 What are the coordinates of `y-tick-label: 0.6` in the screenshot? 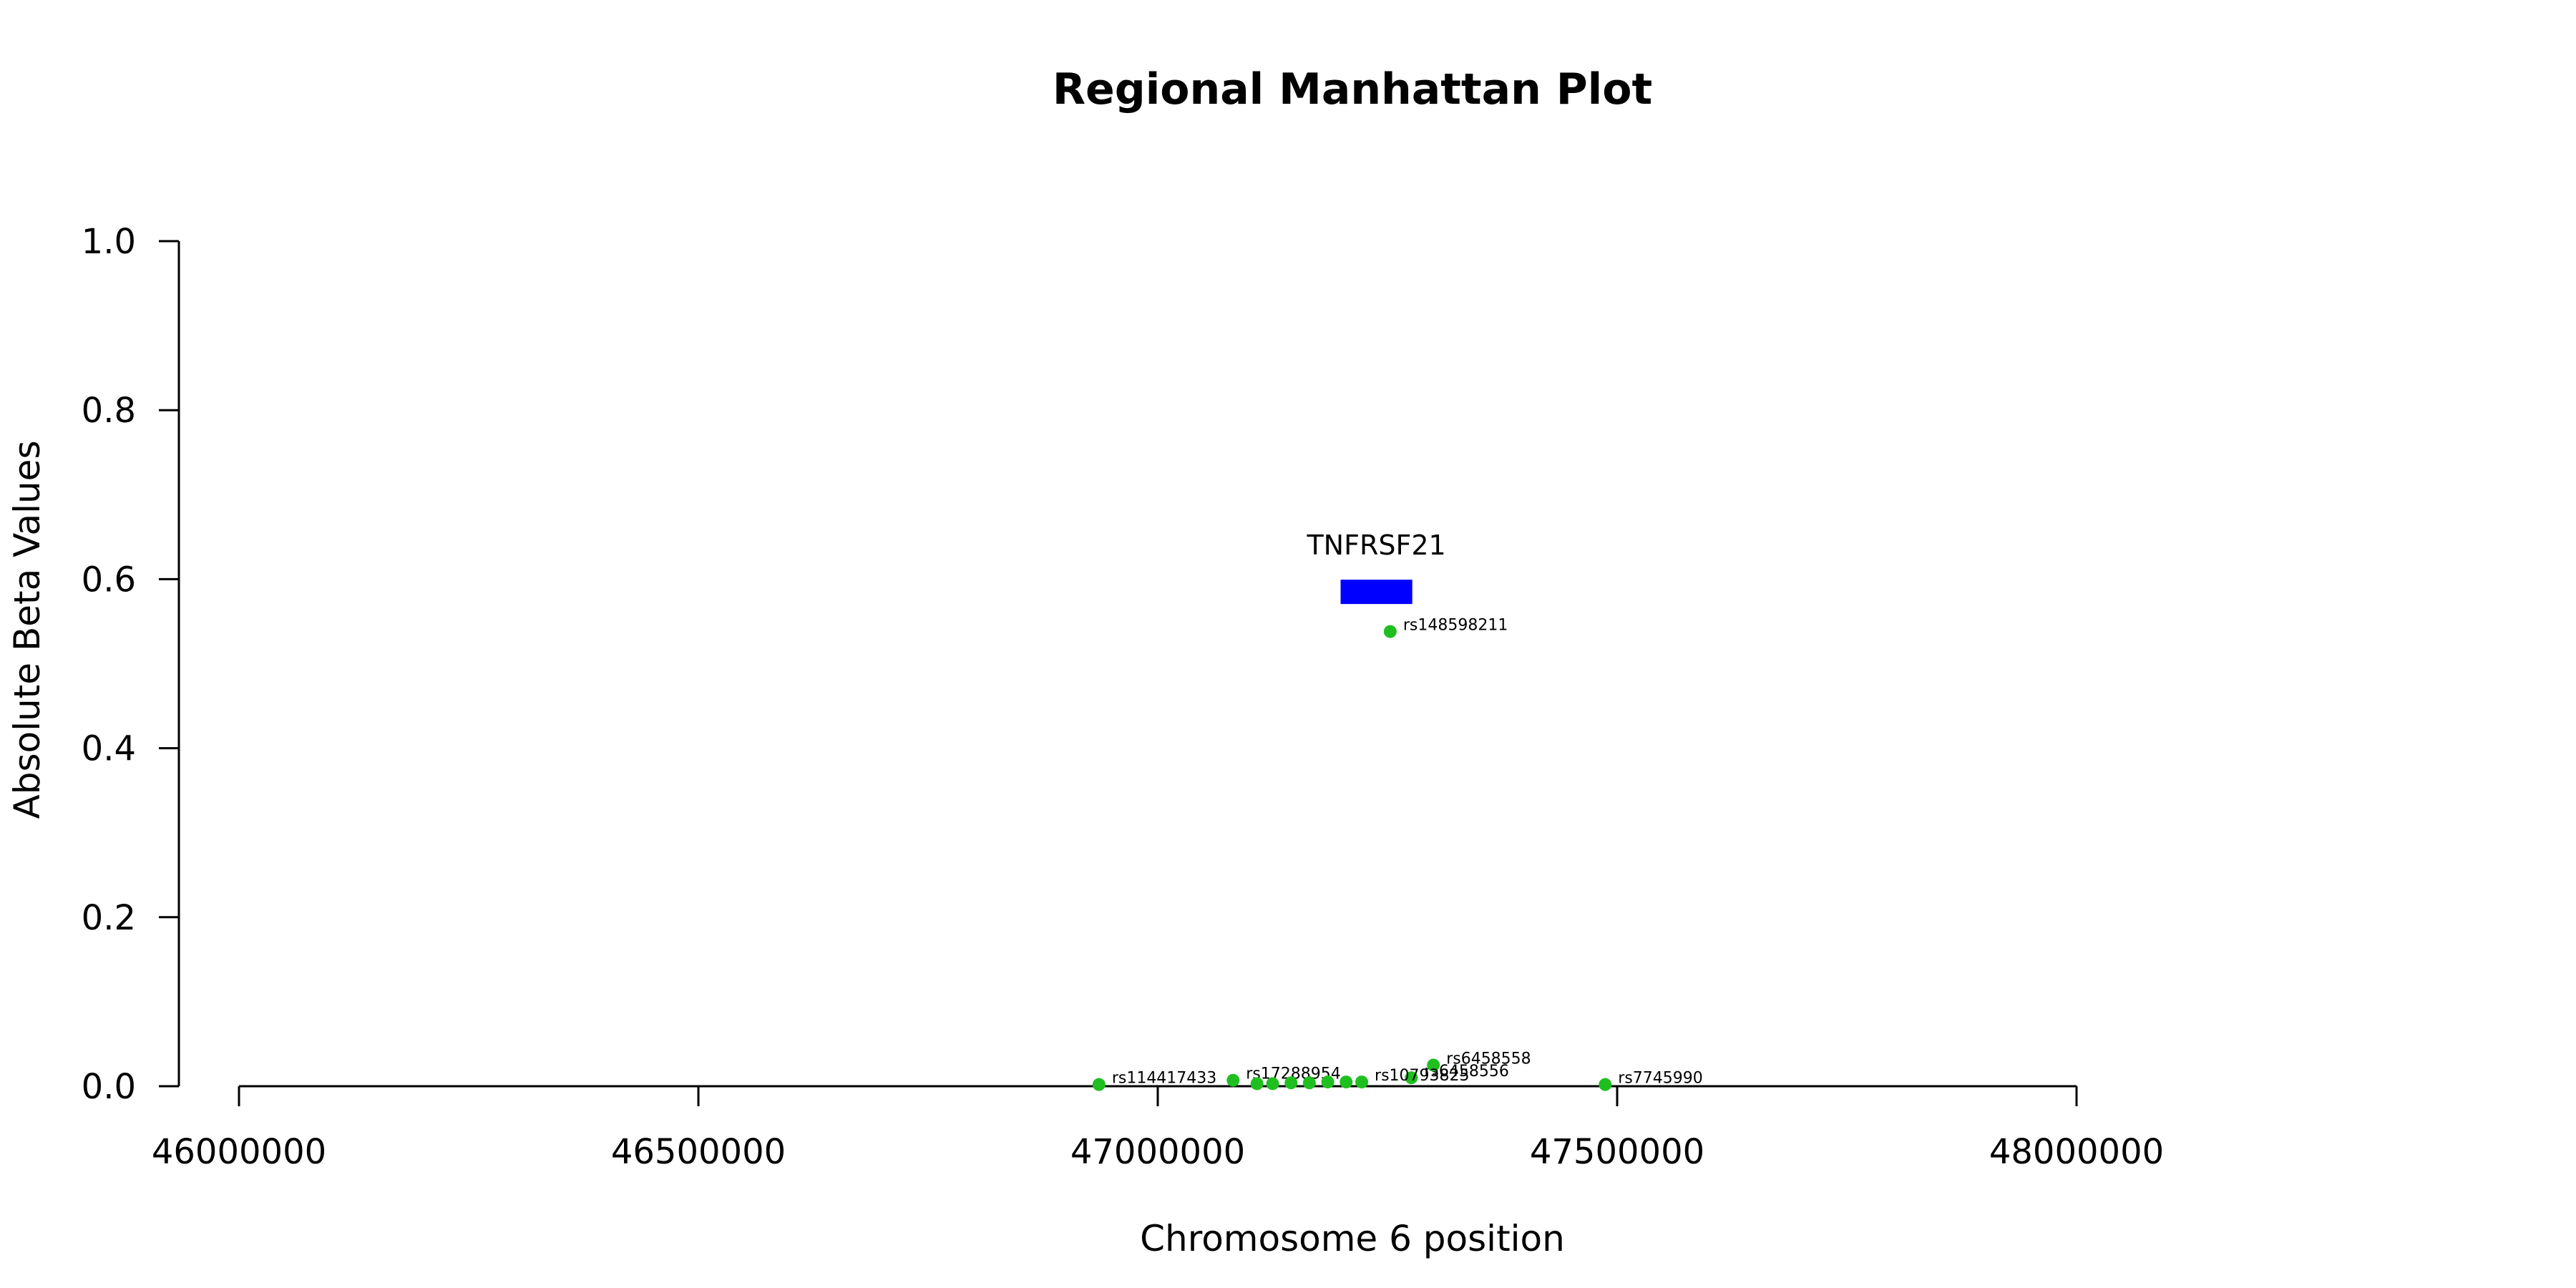 It's located at (109, 580).